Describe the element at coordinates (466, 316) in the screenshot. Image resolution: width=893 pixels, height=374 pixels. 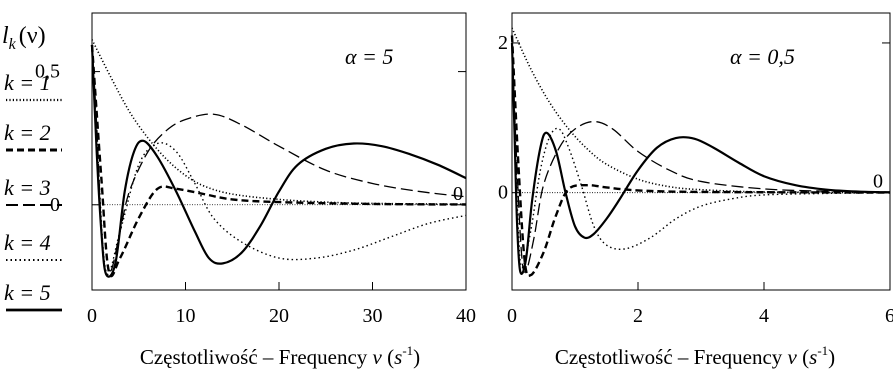
I see `x-tick-label: 40` at that location.